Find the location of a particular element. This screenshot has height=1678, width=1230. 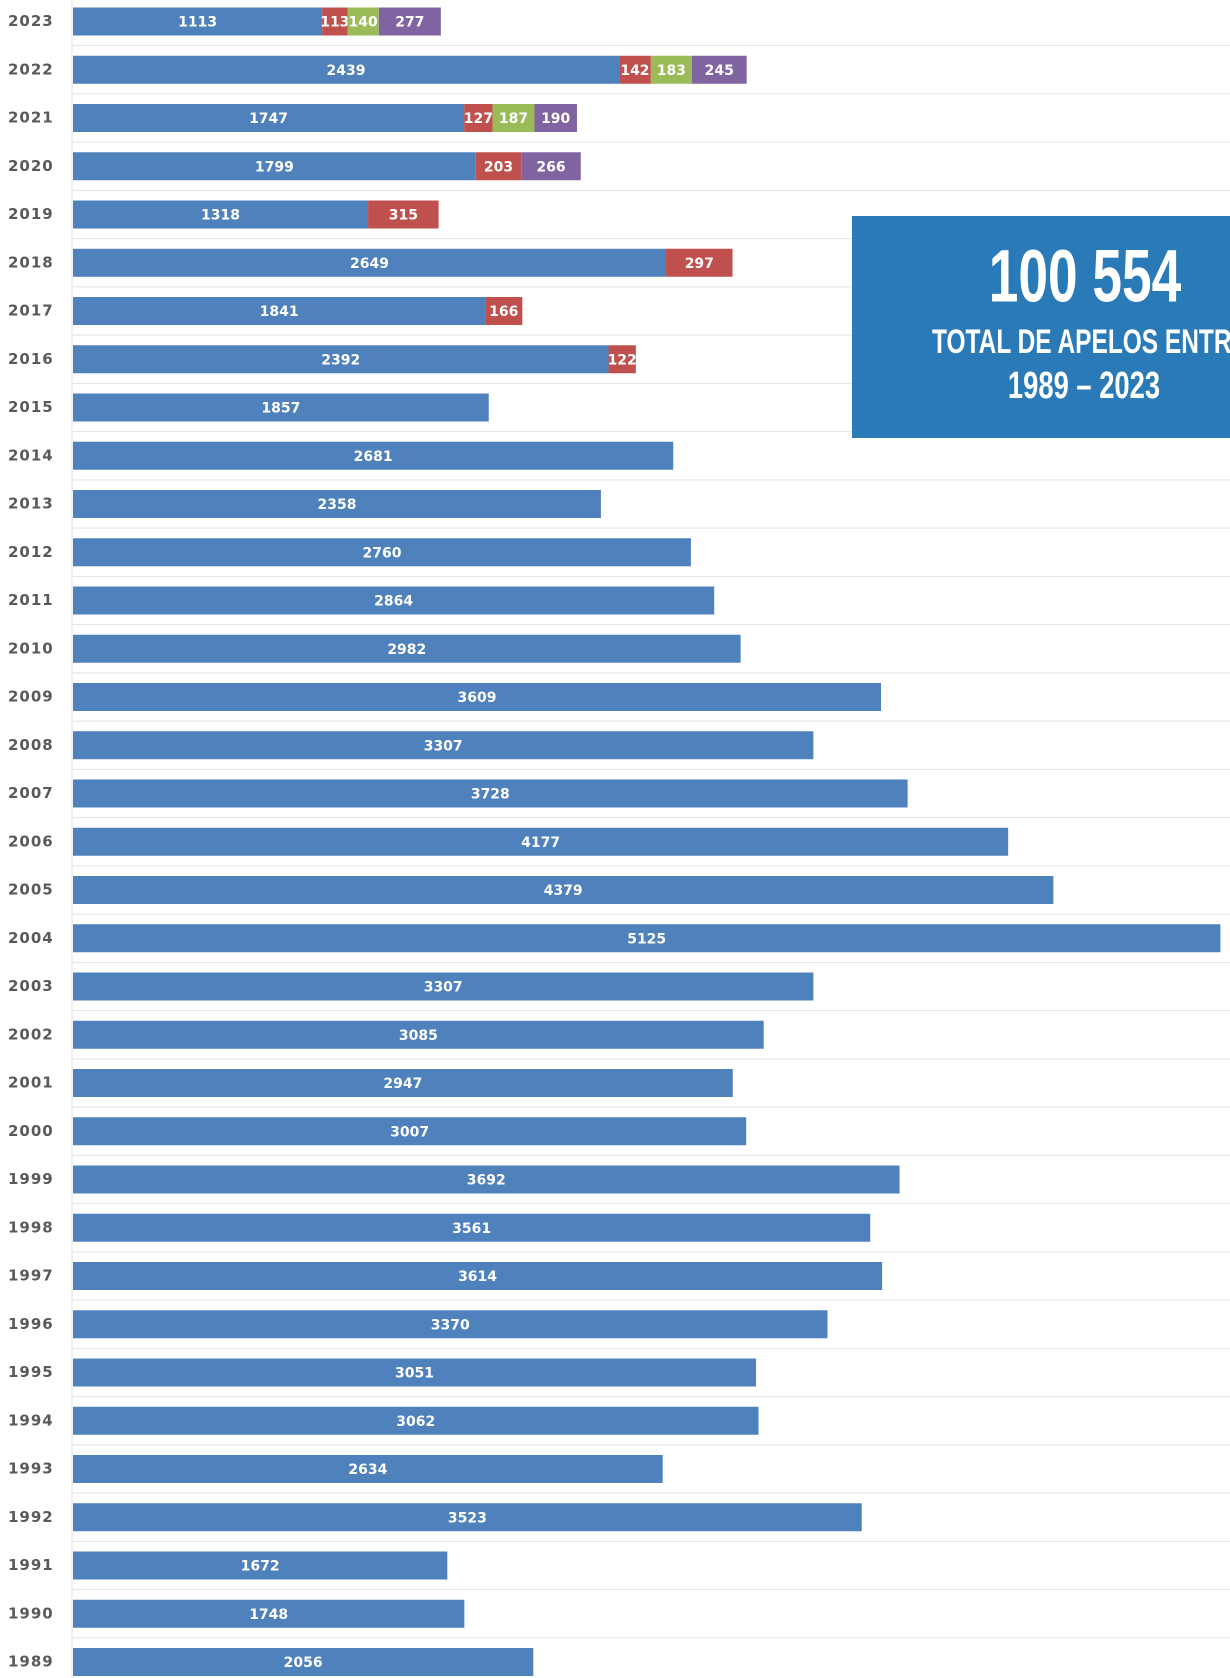

total-box is located at coordinates (1041, 327).